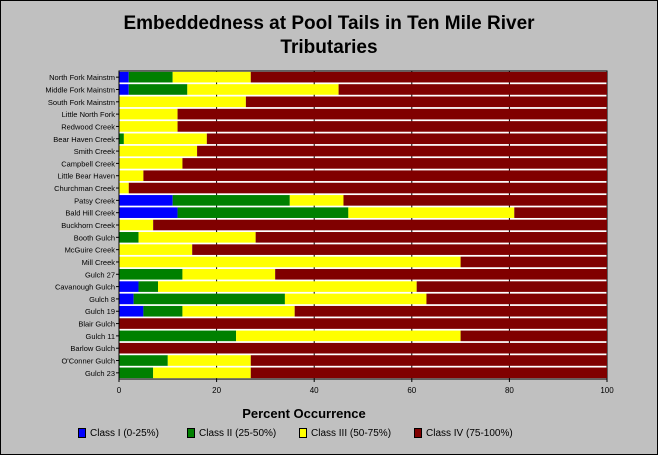 Image resolution: width=658 pixels, height=455 pixels. I want to click on legend-item: Class I (0-25%), so click(118, 433).